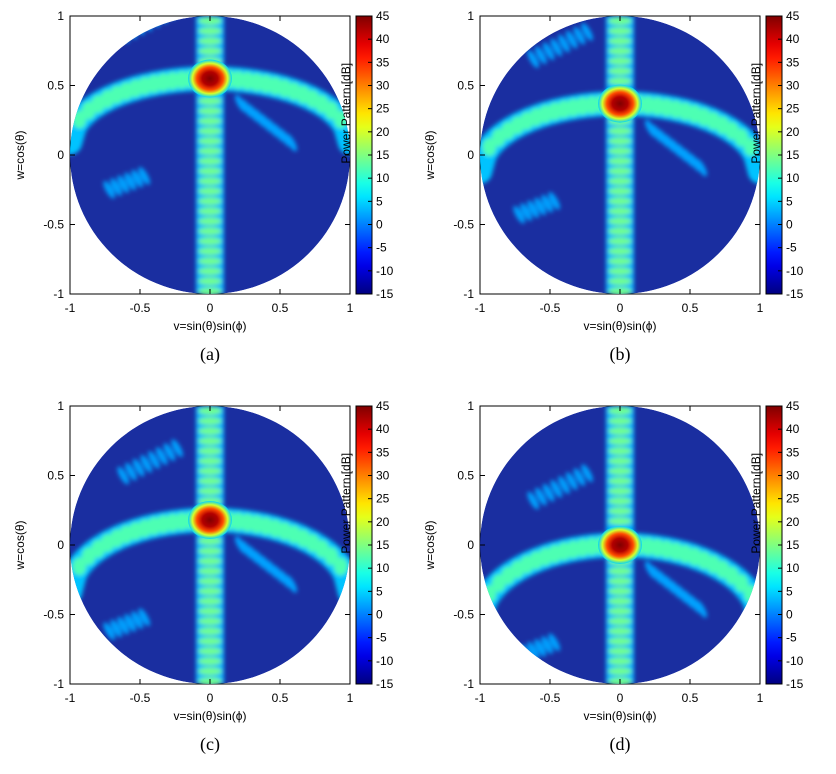 The image size is (836, 774). What do you see at coordinates (55, 476) in the screenshot?
I see `y-tick-label: 0.5` at bounding box center [55, 476].